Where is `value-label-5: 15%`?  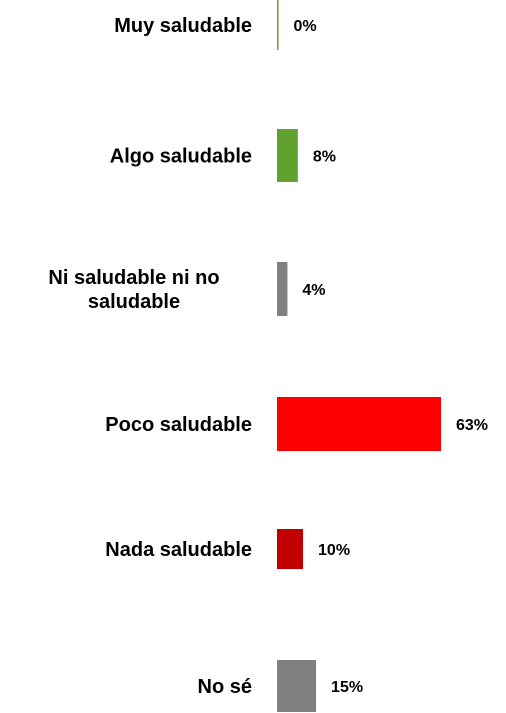 value-label-5: 15% is located at coordinates (347, 687).